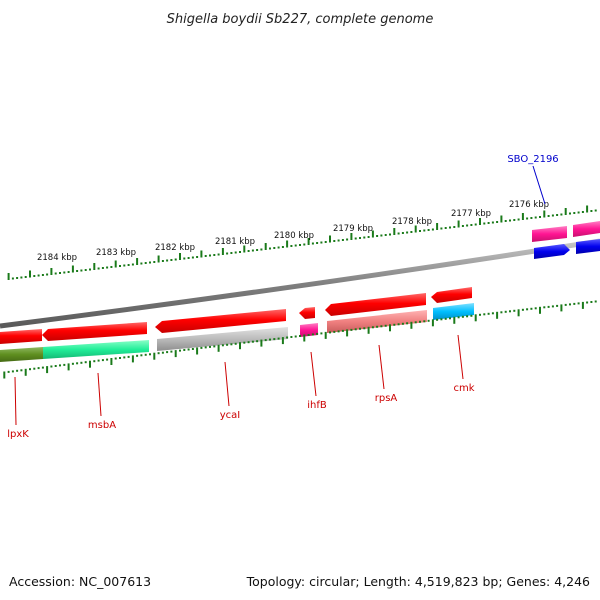 This screenshot has width=600, height=600. I want to click on lpxk-feature, so click(21, 336).